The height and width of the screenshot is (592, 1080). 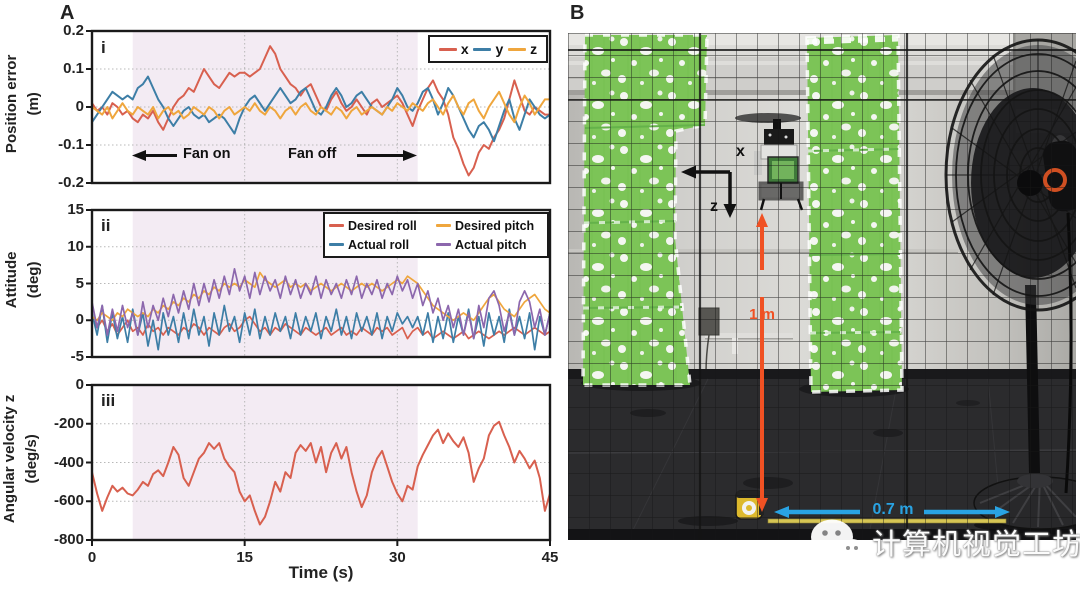 I want to click on legend-label-actual-pitch: Actual pitch, so click(x=491, y=244).